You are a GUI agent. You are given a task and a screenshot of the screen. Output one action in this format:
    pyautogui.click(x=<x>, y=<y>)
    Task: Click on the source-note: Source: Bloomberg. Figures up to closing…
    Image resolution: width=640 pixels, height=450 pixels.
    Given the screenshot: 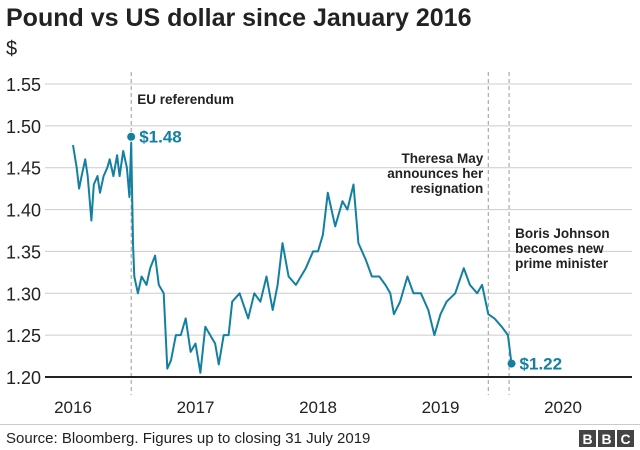 What is the action you would take?
    pyautogui.click(x=188, y=438)
    